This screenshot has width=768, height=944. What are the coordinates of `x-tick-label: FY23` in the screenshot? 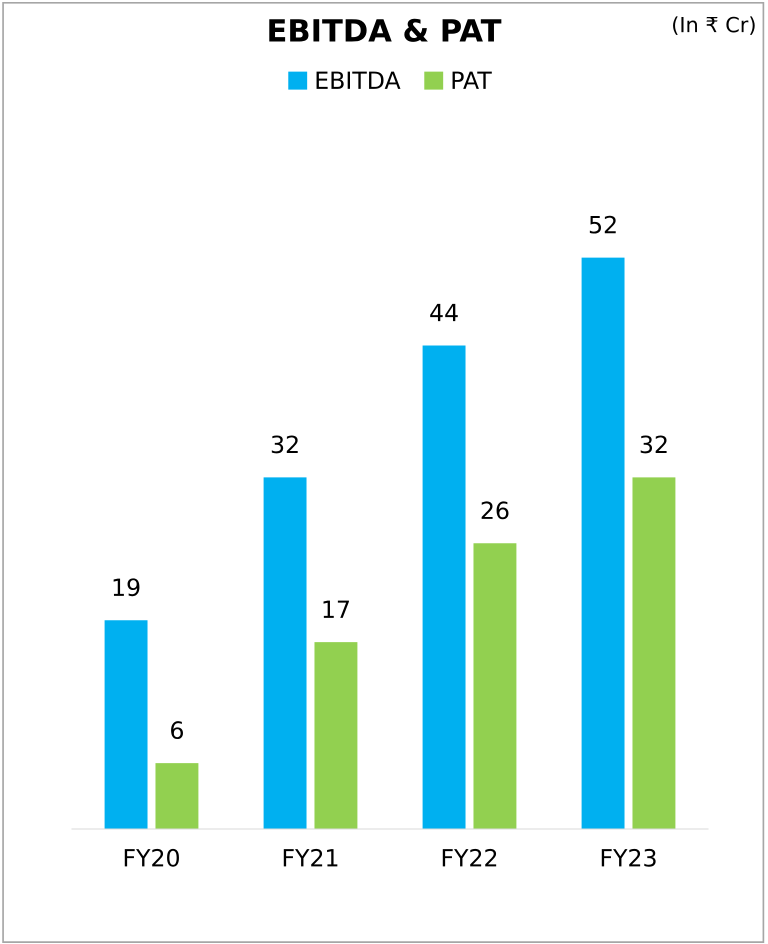 It's located at (629, 857).